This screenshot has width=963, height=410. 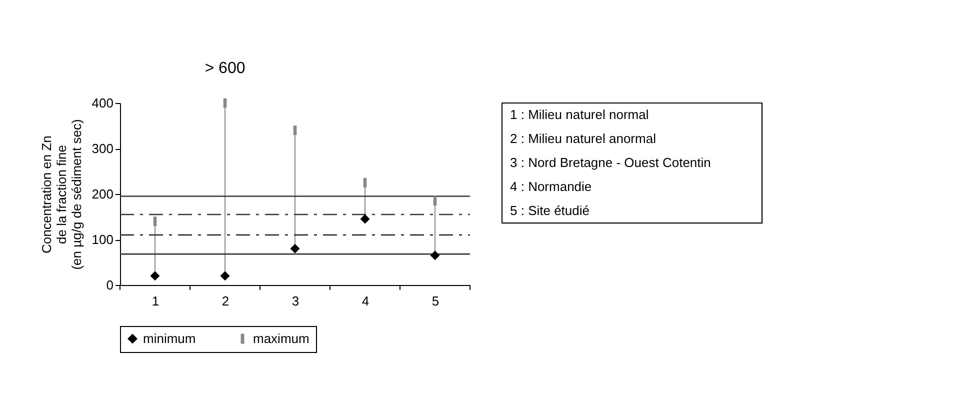 What do you see at coordinates (103, 148) in the screenshot?
I see `y-tick-label: 300` at bounding box center [103, 148].